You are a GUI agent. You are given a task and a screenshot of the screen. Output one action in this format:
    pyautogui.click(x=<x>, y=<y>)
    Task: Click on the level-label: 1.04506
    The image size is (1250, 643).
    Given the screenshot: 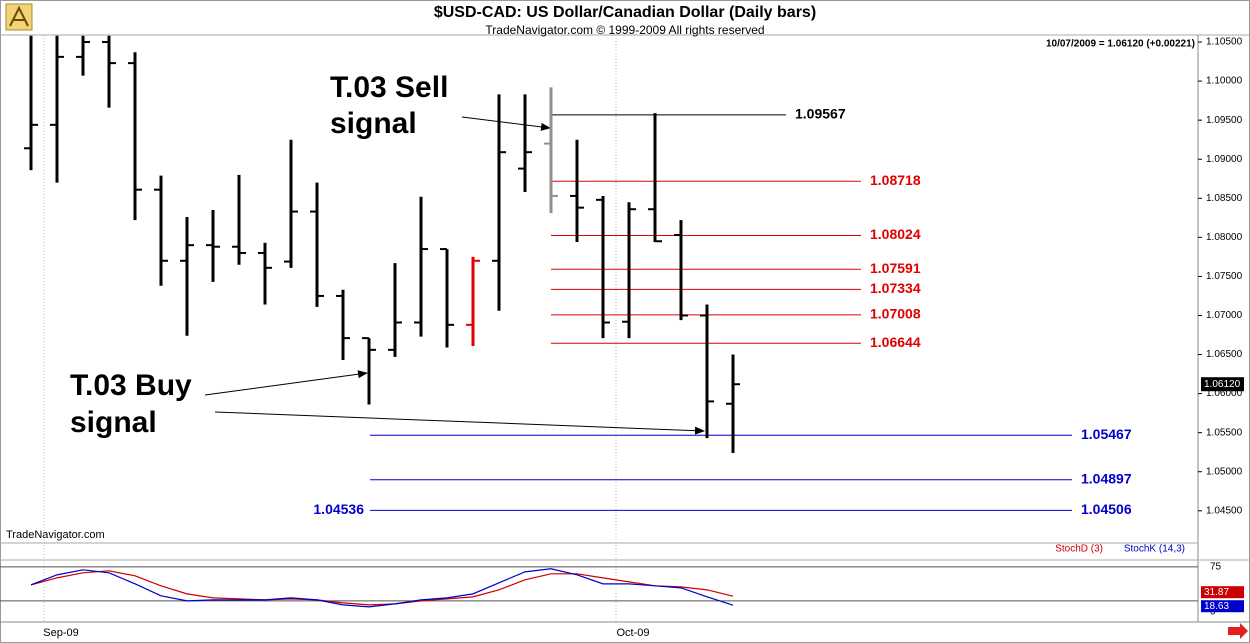 What is the action you would take?
    pyautogui.click(x=1106, y=509)
    